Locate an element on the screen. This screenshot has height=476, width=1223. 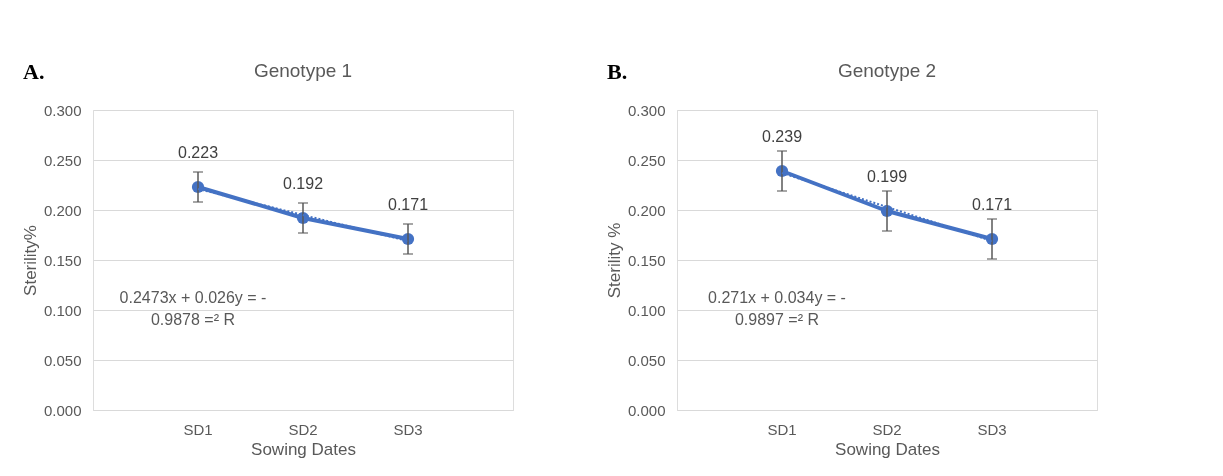
text: A. is located at coordinates (34, 71).